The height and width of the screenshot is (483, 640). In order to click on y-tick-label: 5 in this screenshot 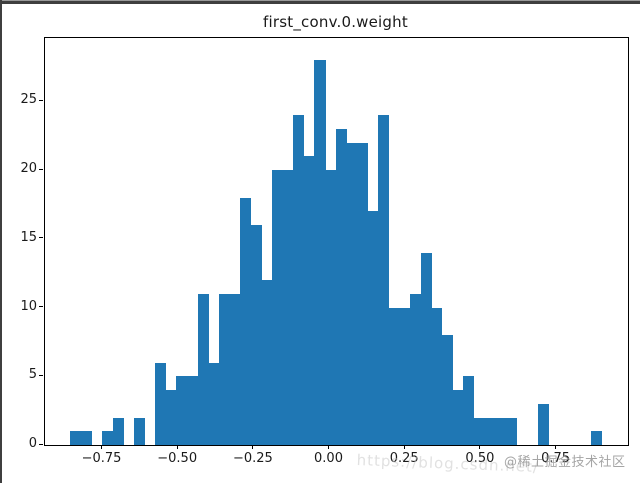, I will do `click(32, 375)`.